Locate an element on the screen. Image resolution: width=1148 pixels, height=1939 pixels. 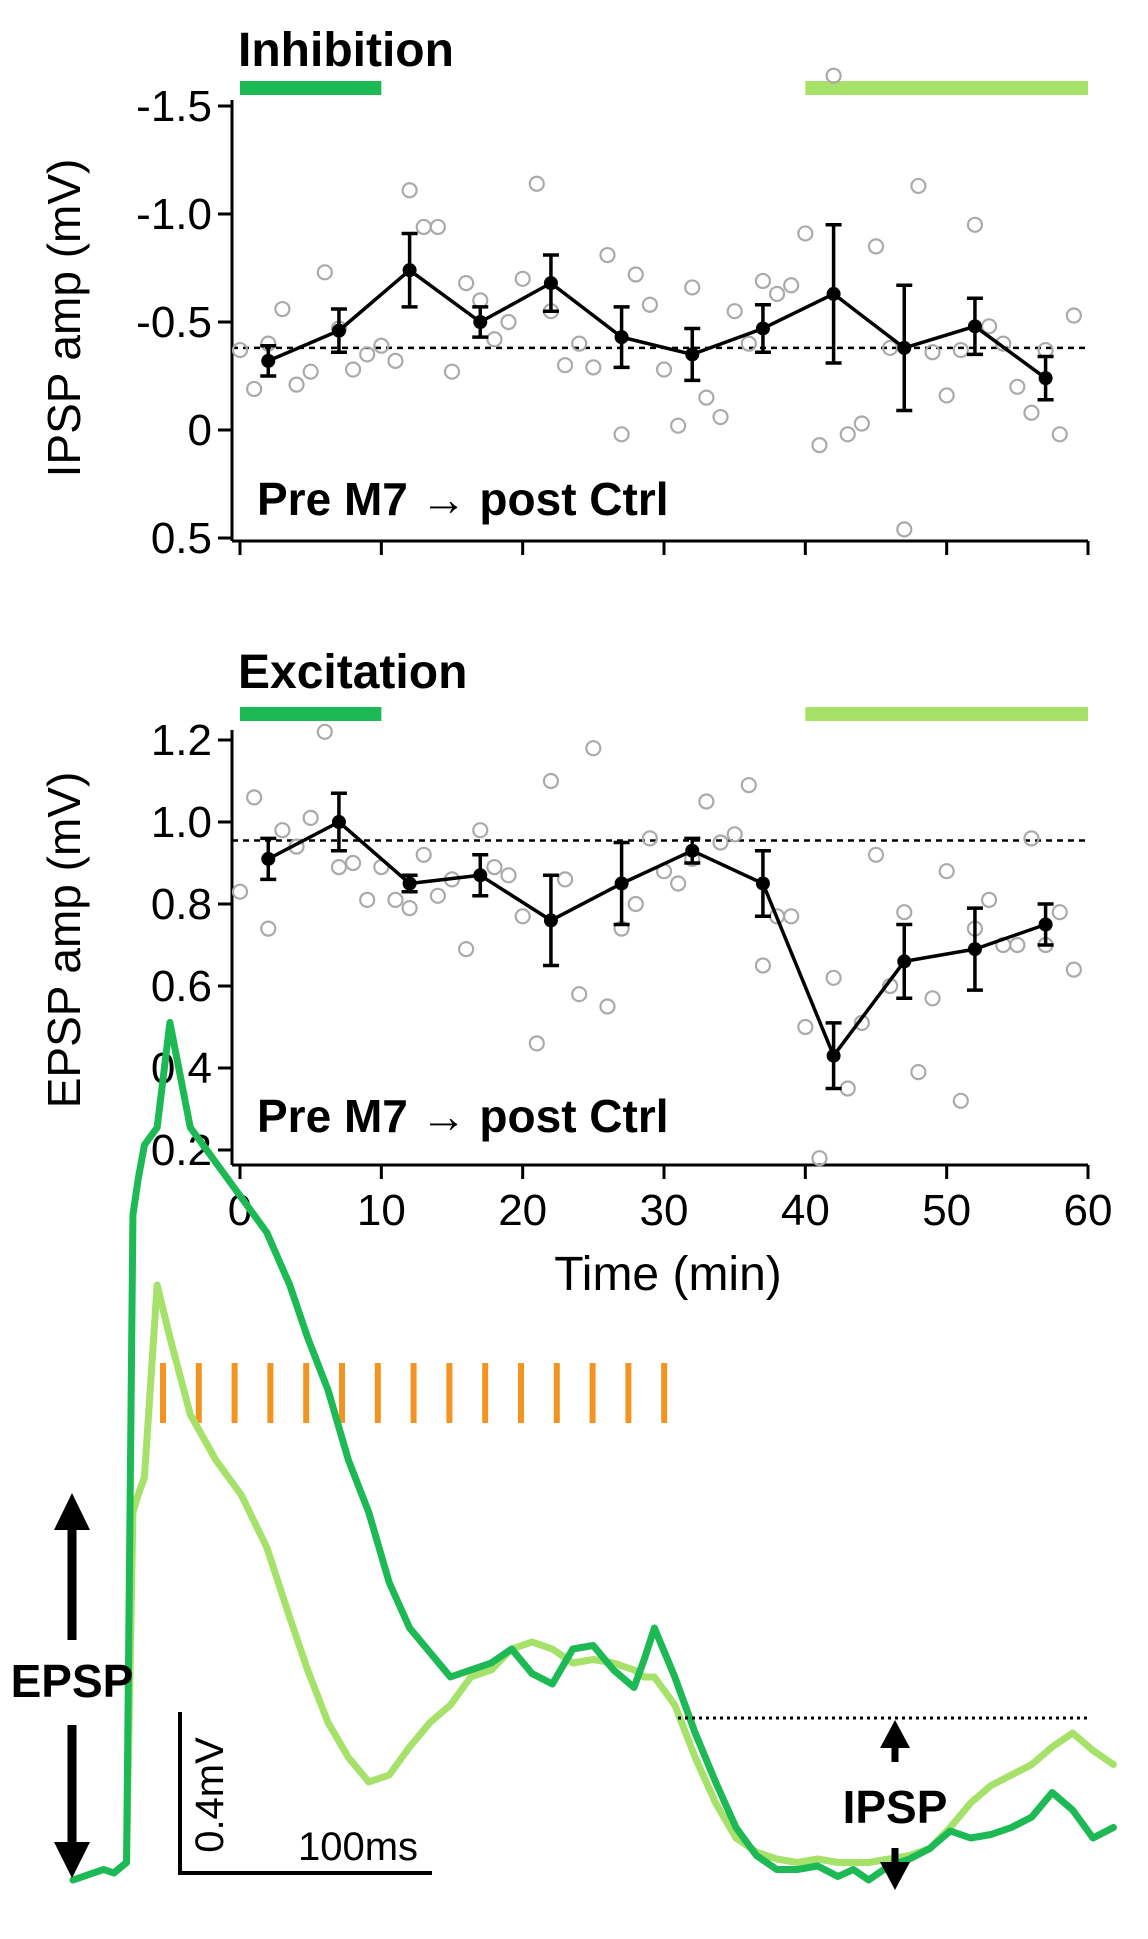
y-ticks: 0.20.40.60.81.01.2 is located at coordinates (191, 945).